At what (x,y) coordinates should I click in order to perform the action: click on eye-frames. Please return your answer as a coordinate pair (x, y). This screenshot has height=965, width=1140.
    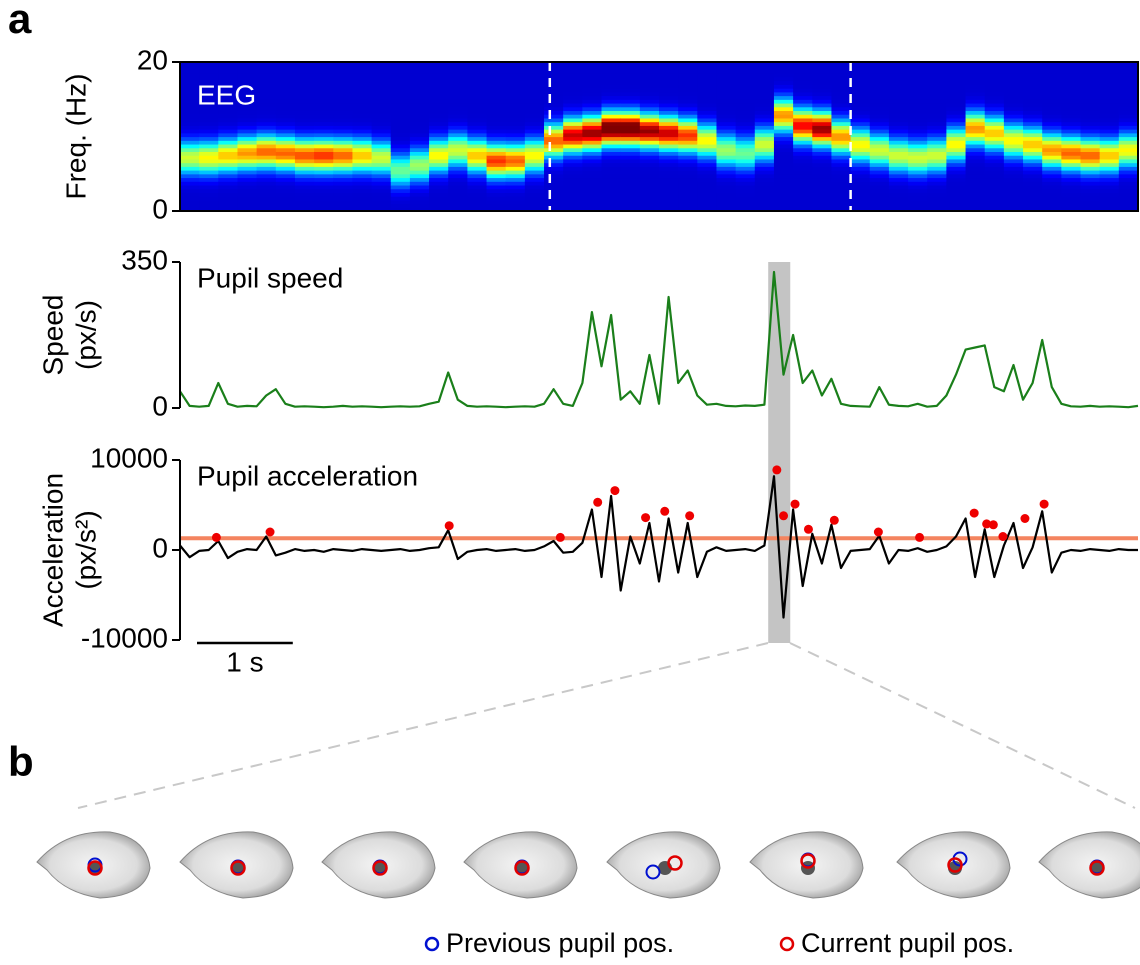
    Looking at the image, I should click on (588, 865).